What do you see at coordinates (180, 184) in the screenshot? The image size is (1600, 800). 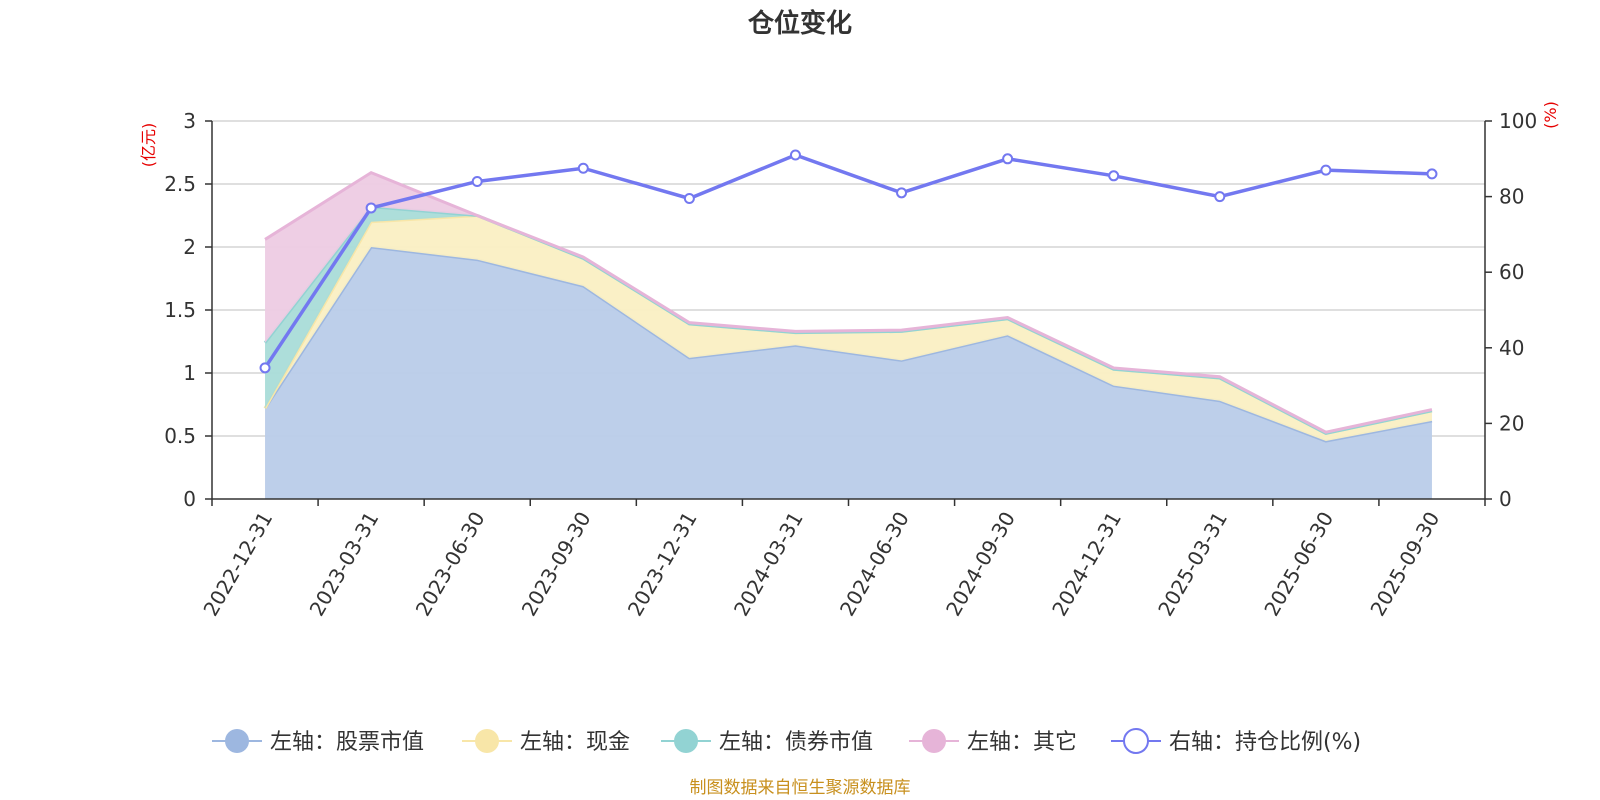 I see `left-tick-label: 2.5` at bounding box center [180, 184].